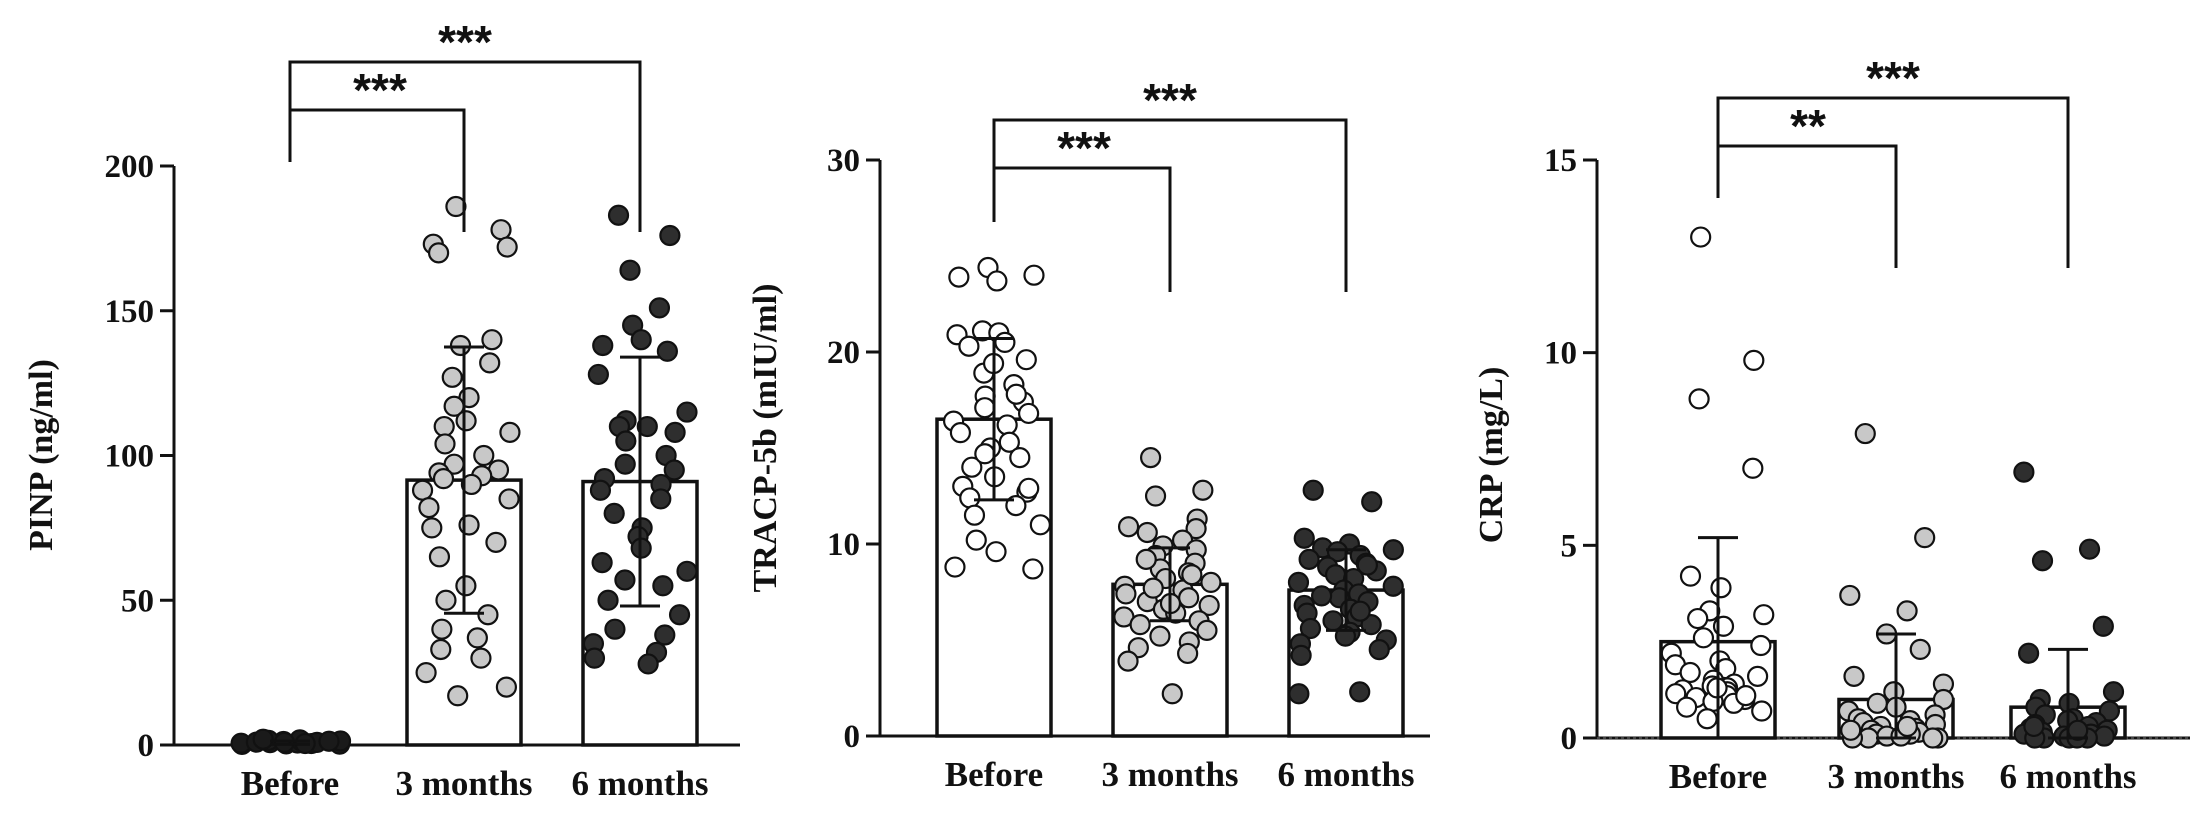  What do you see at coordinates (1491, 455) in the screenshot?
I see `y-axis-label: CRP (mg/L)` at bounding box center [1491, 455].